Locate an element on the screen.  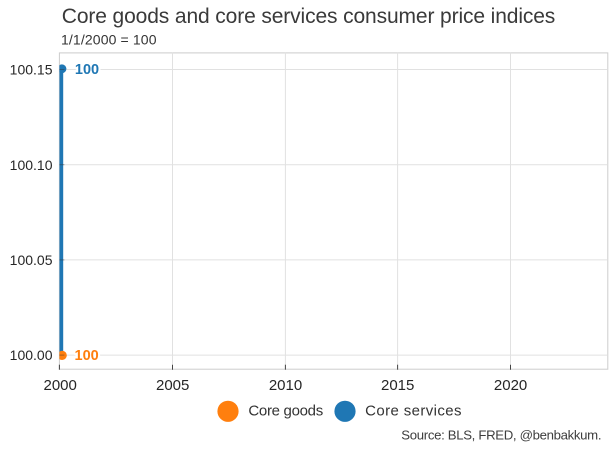
svg-text: 2005 is located at coordinates (172, 385).